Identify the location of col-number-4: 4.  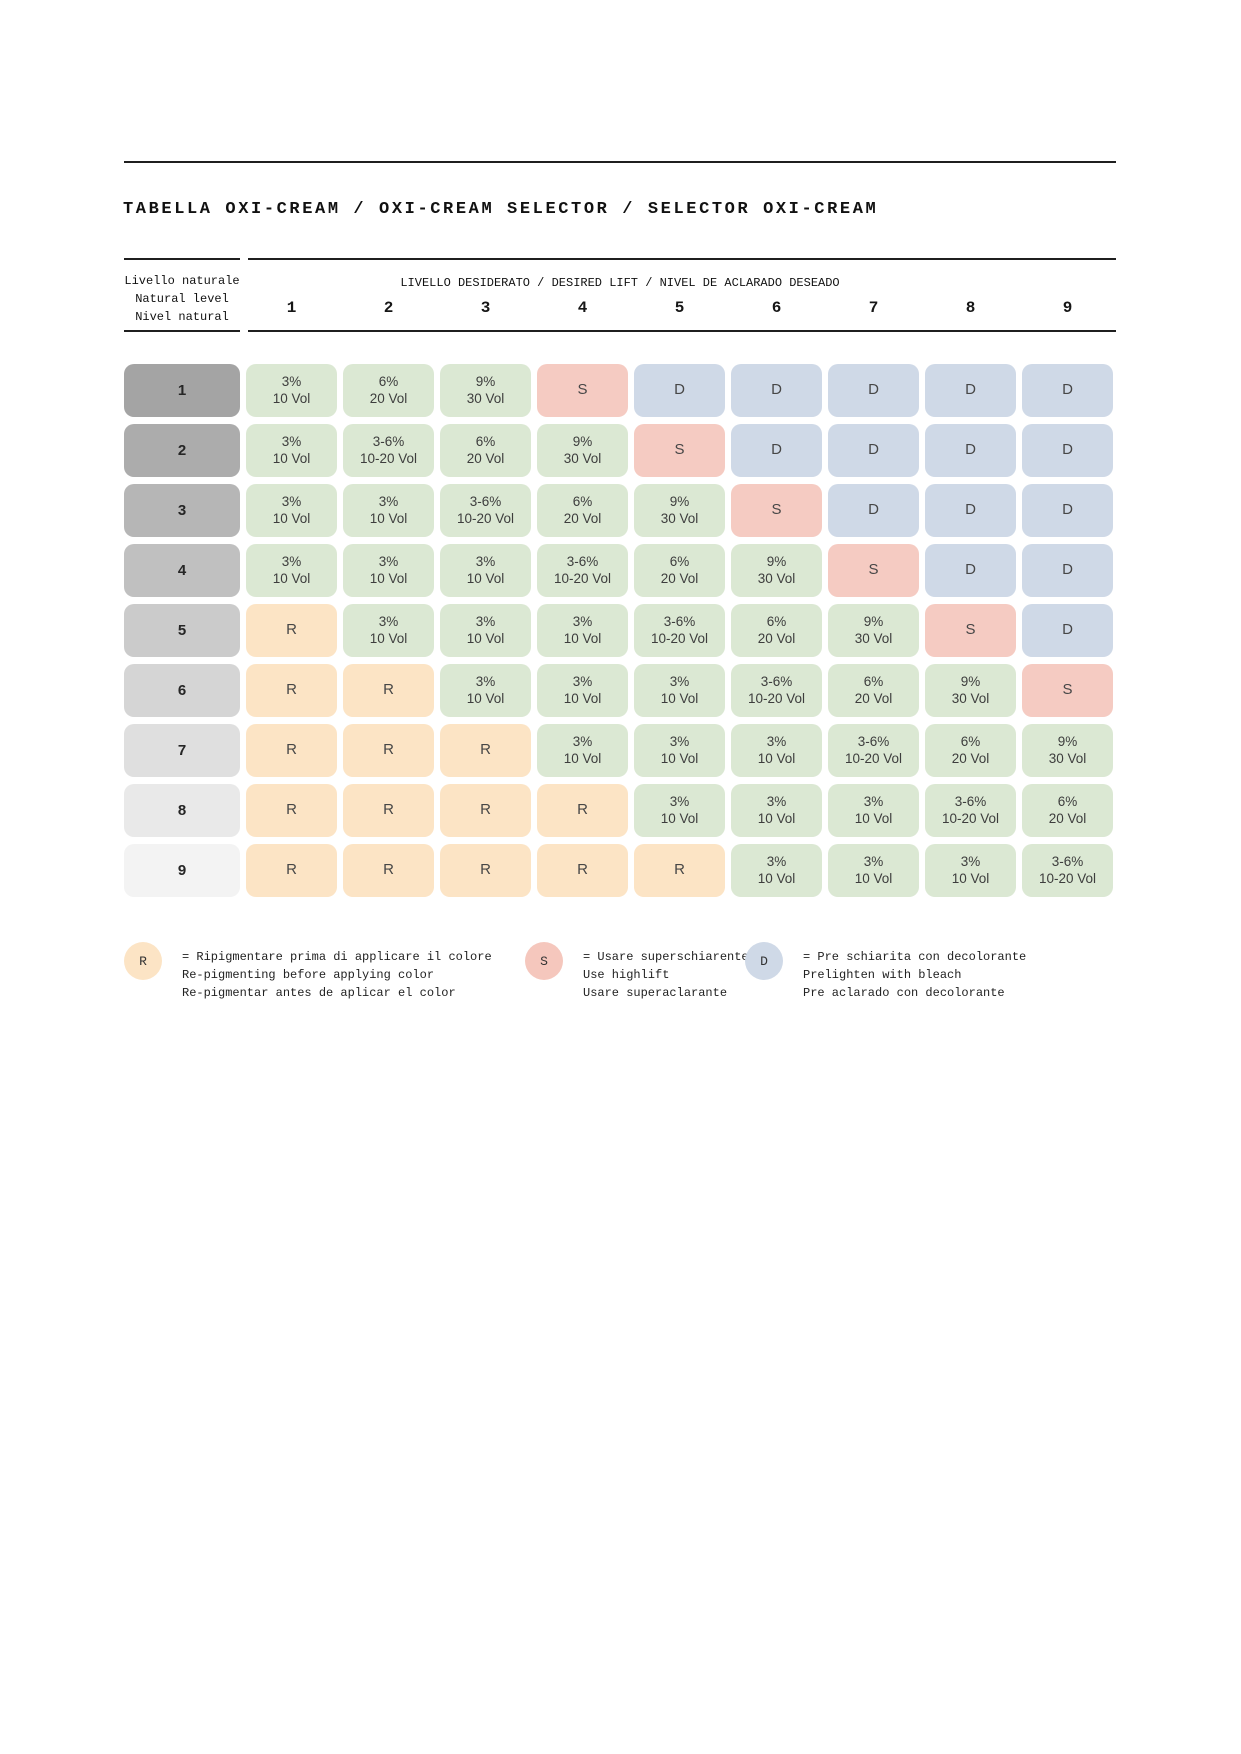
(582, 308).